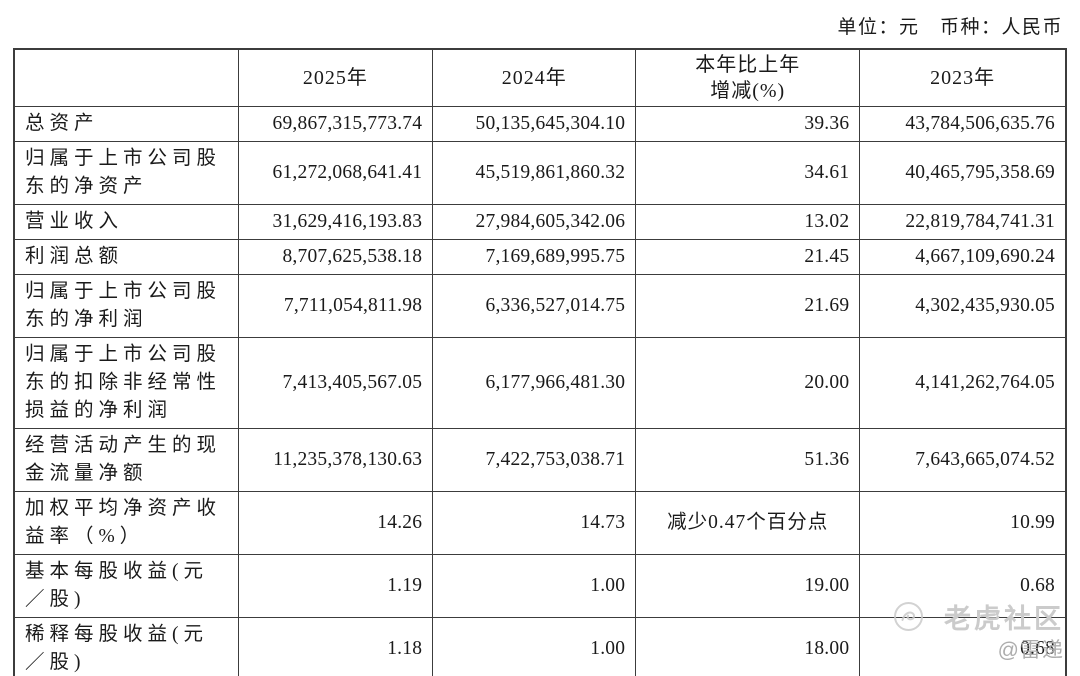 This screenshot has height=676, width=1080. Describe the element at coordinates (963, 257) in the screenshot. I see `value-2023: 4,667,109,690.24` at that location.